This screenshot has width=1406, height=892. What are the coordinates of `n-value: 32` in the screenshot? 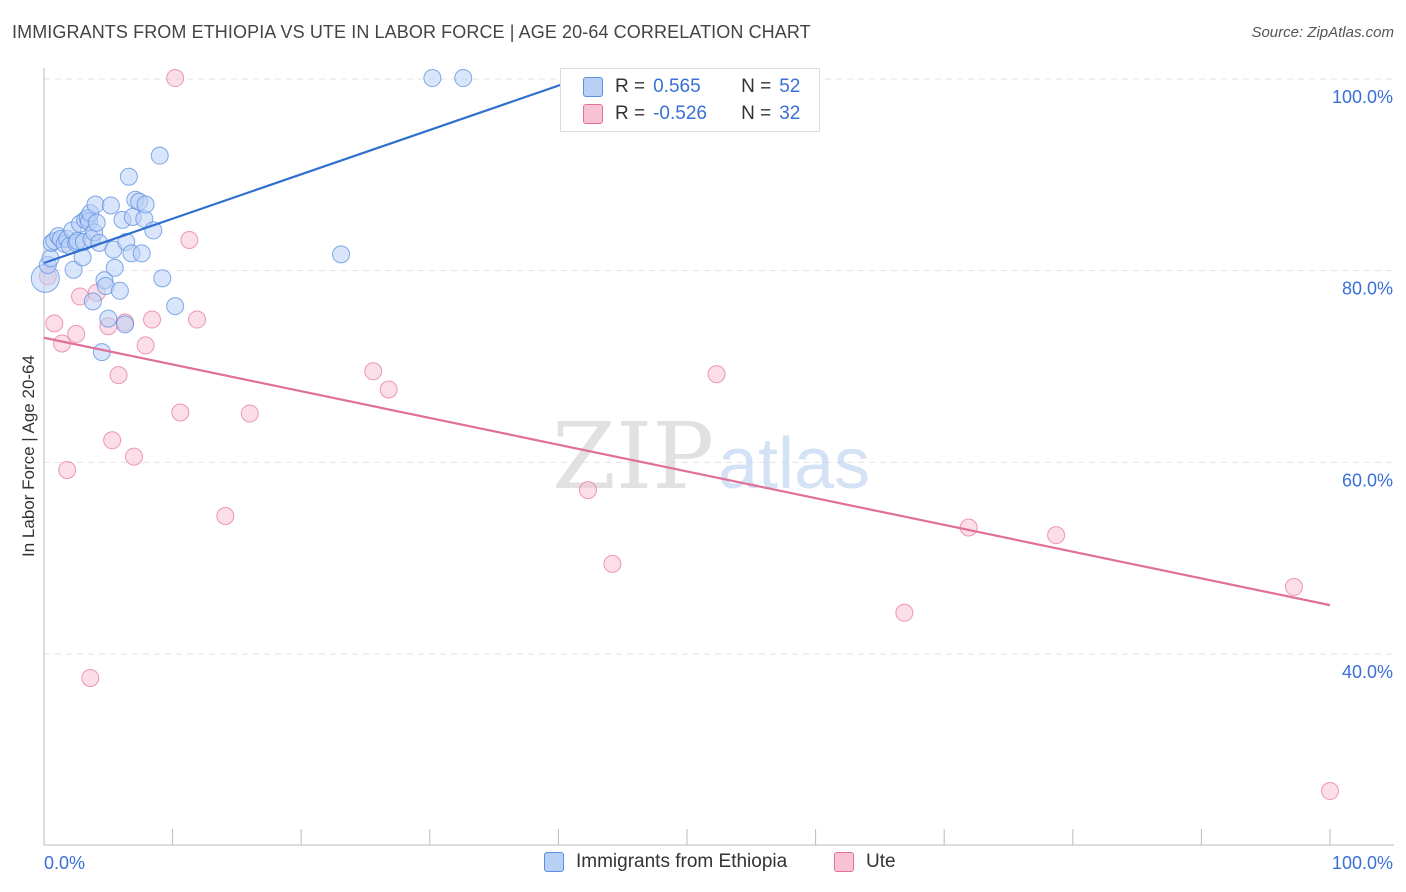 It's located at (790, 113).